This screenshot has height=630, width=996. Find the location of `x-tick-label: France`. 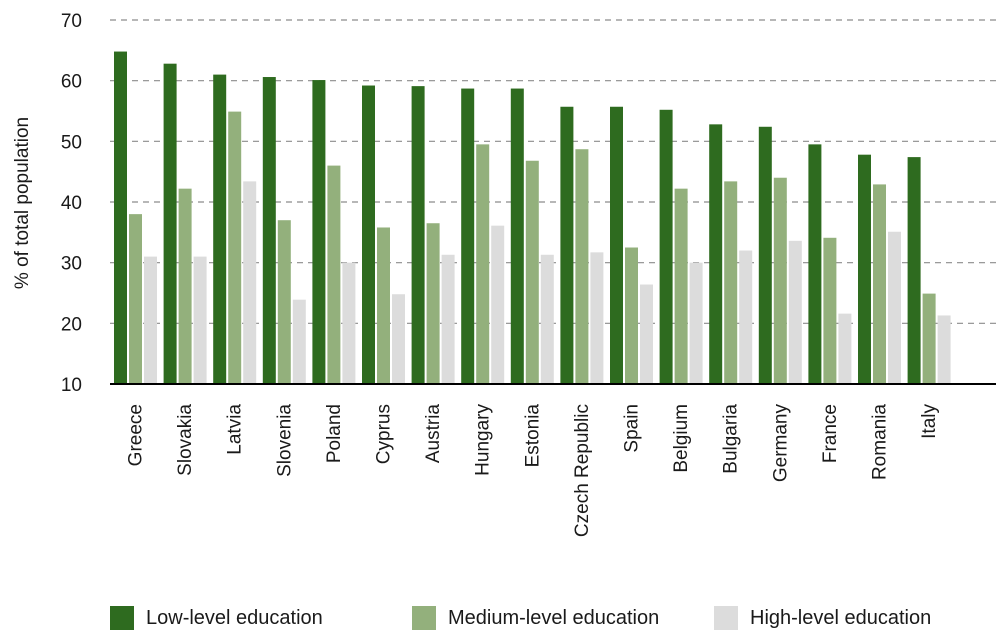

x-tick-label: France is located at coordinates (830, 433).